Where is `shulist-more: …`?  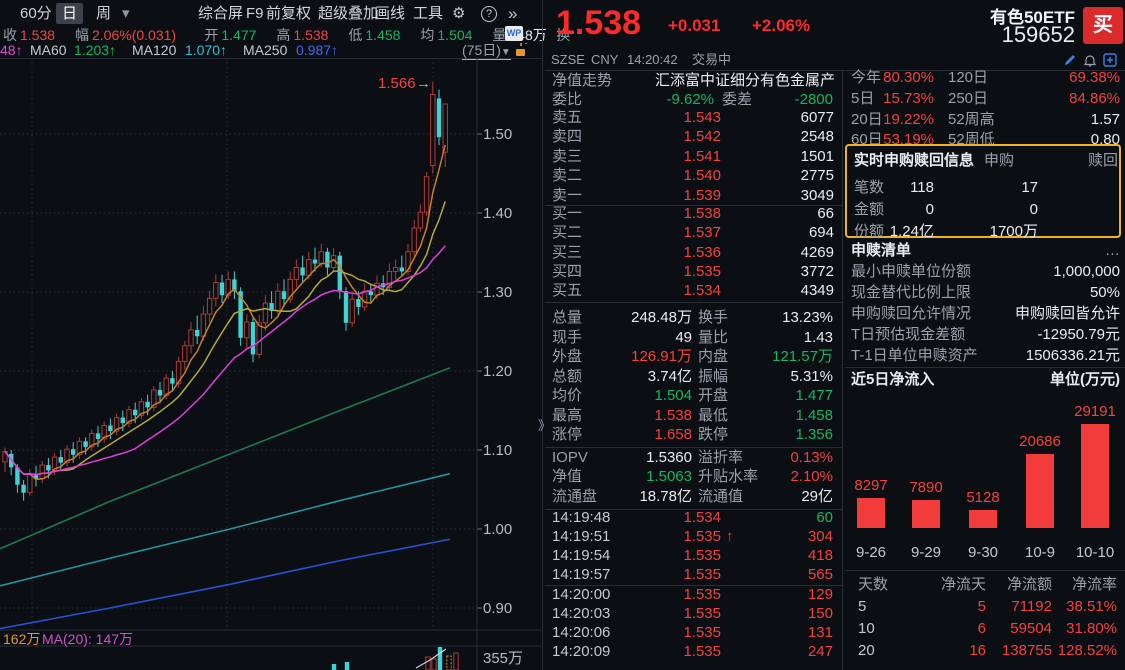 shulist-more: … is located at coordinates (1112, 250).